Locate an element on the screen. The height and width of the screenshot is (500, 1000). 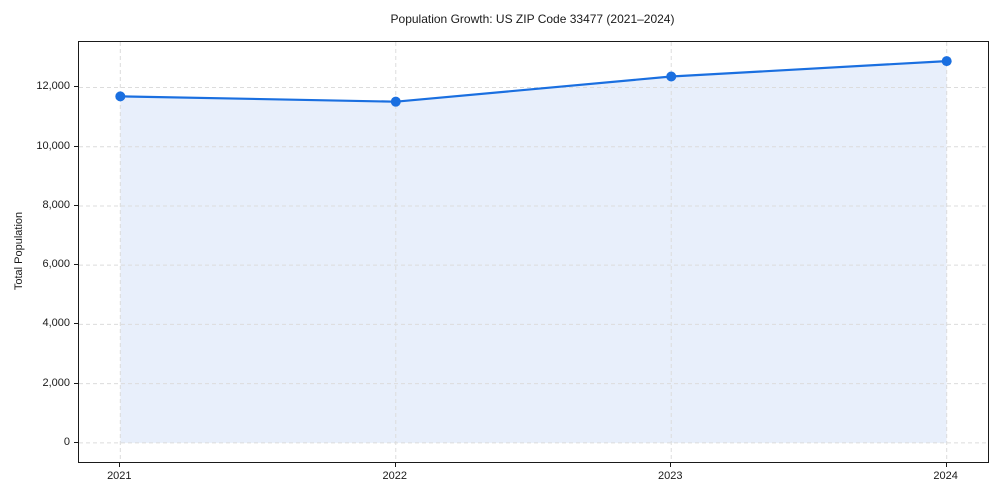
y-tick-label: 6,000 is located at coordinates (56, 264).